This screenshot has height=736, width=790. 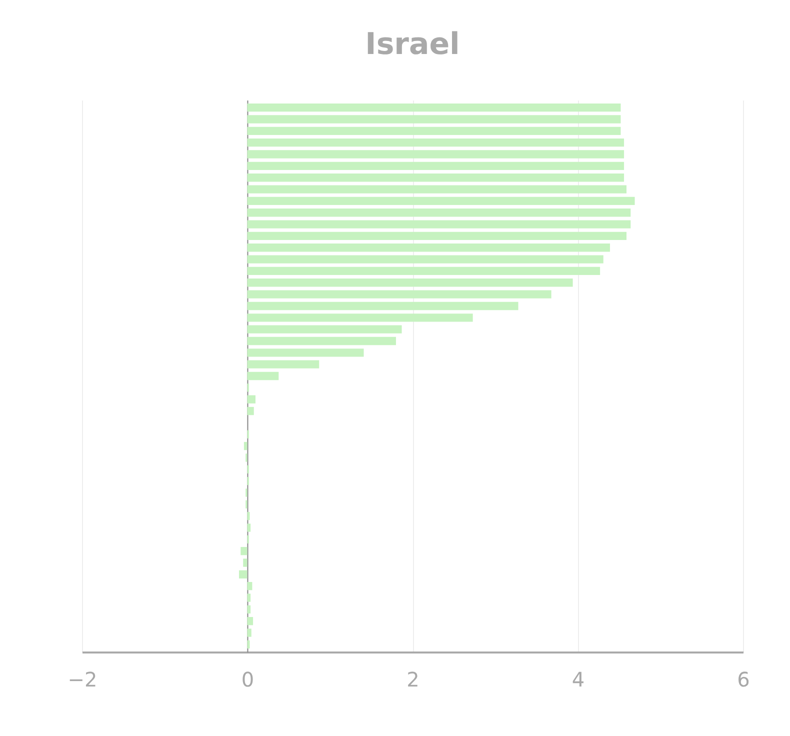 I want to click on x-tick-label: −2, so click(x=83, y=680).